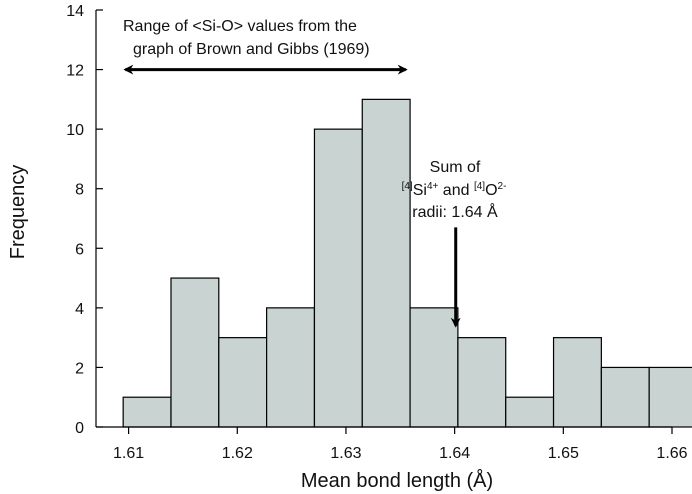 The height and width of the screenshot is (494, 692). Describe the element at coordinates (563, 453) in the screenshot. I see `x-tick-label: 1.65` at that location.